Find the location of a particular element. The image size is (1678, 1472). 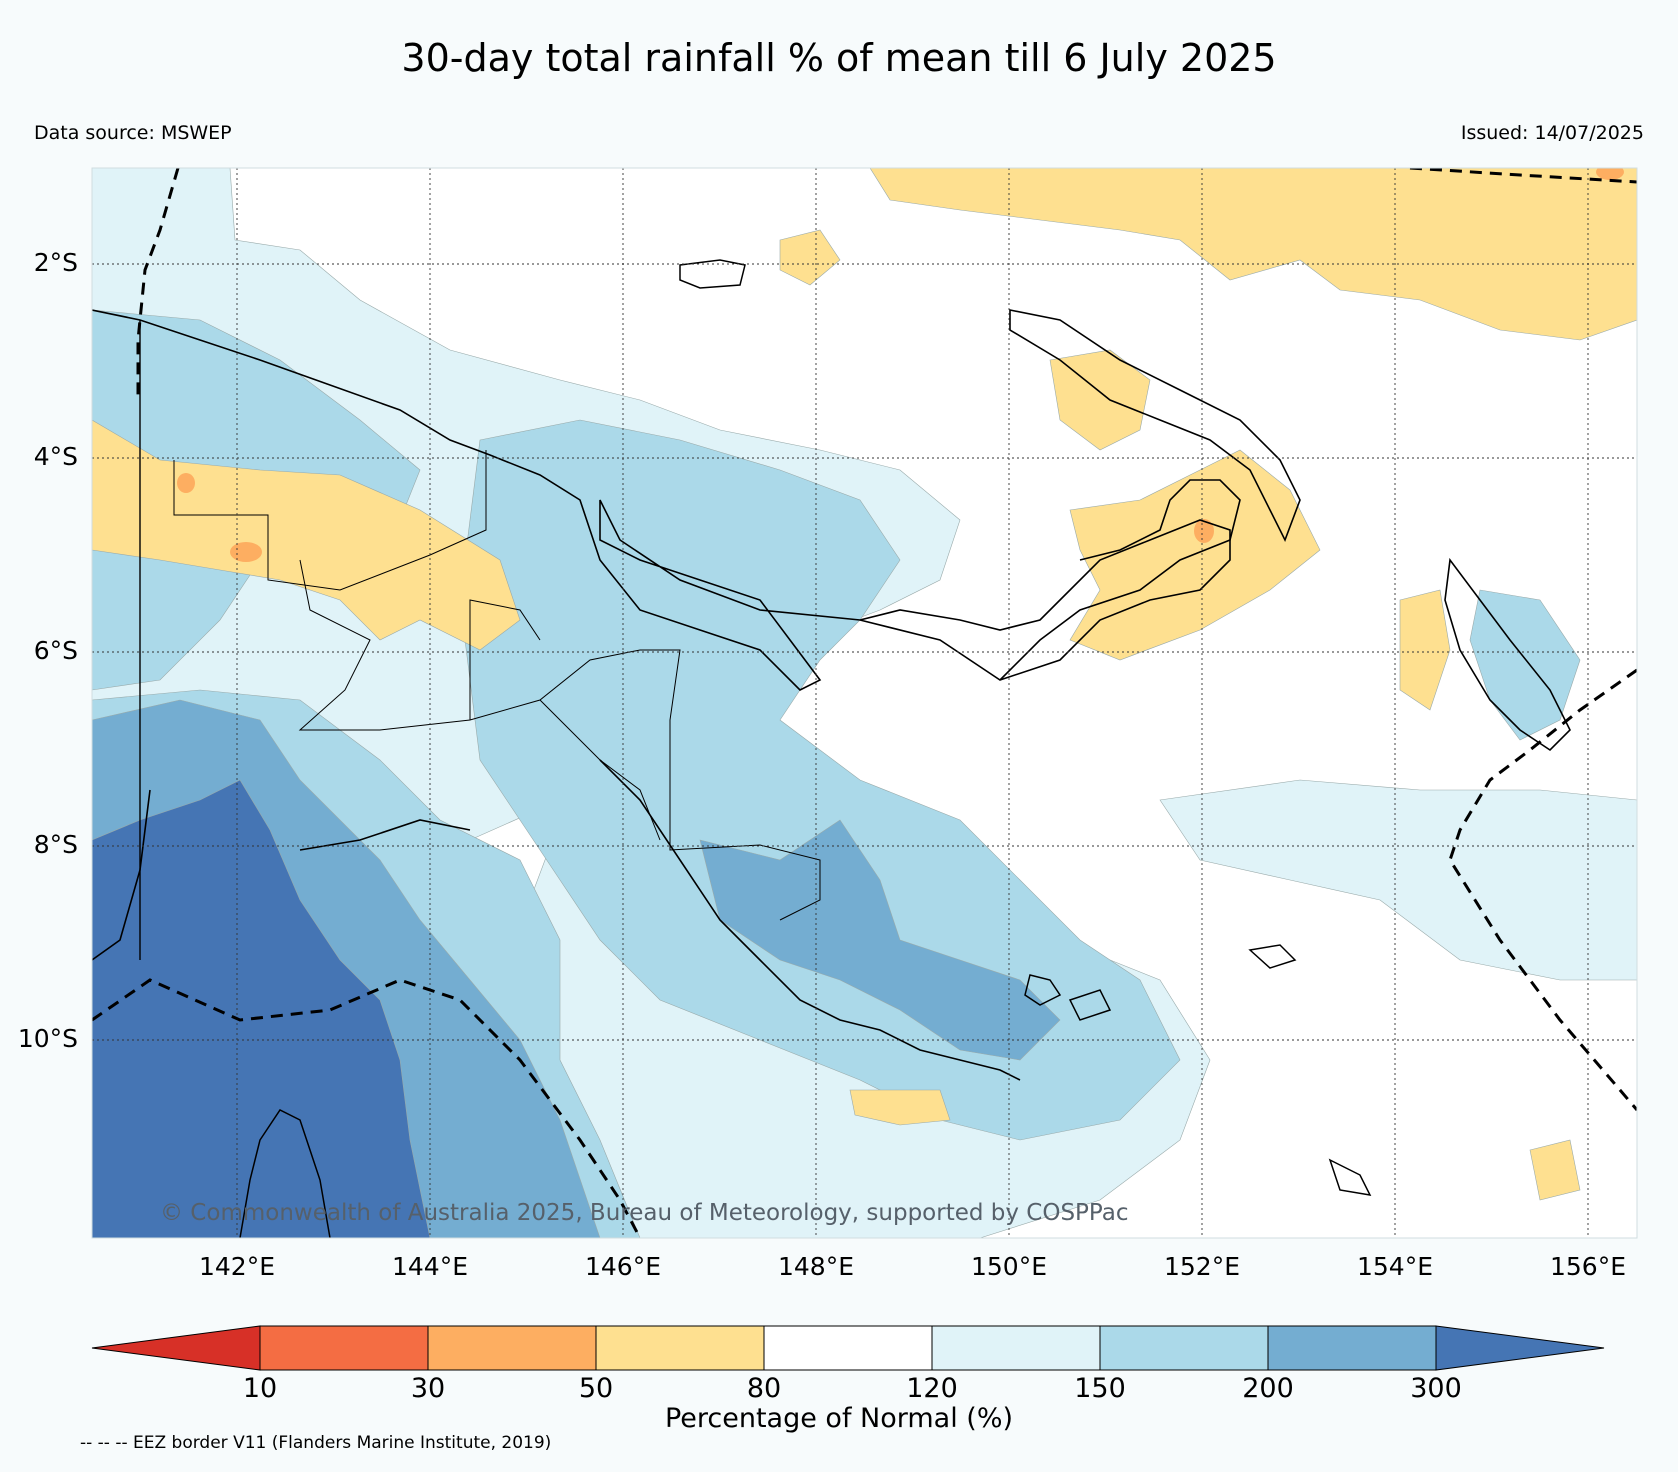

rain-zone-50-80-northeast is located at coordinates (1253, 254).